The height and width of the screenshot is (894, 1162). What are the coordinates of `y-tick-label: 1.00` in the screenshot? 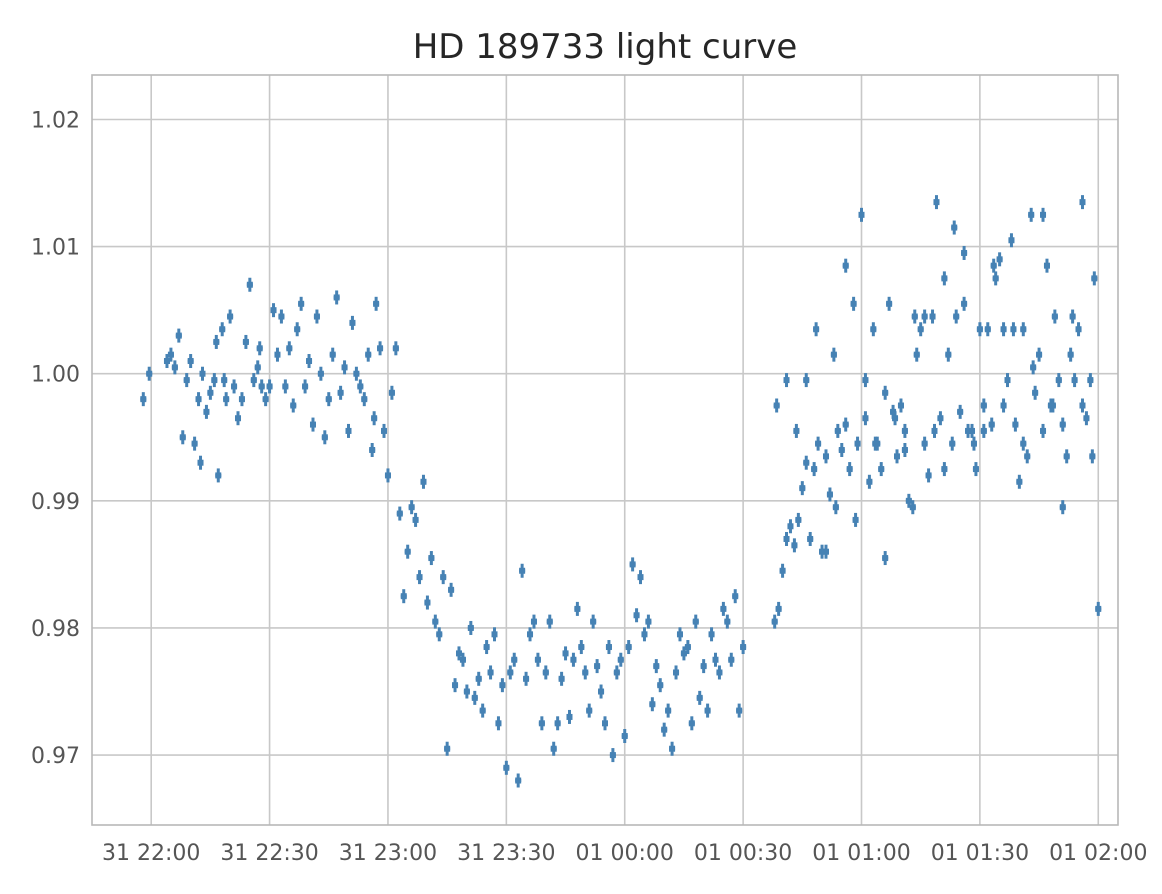 It's located at (55, 375).